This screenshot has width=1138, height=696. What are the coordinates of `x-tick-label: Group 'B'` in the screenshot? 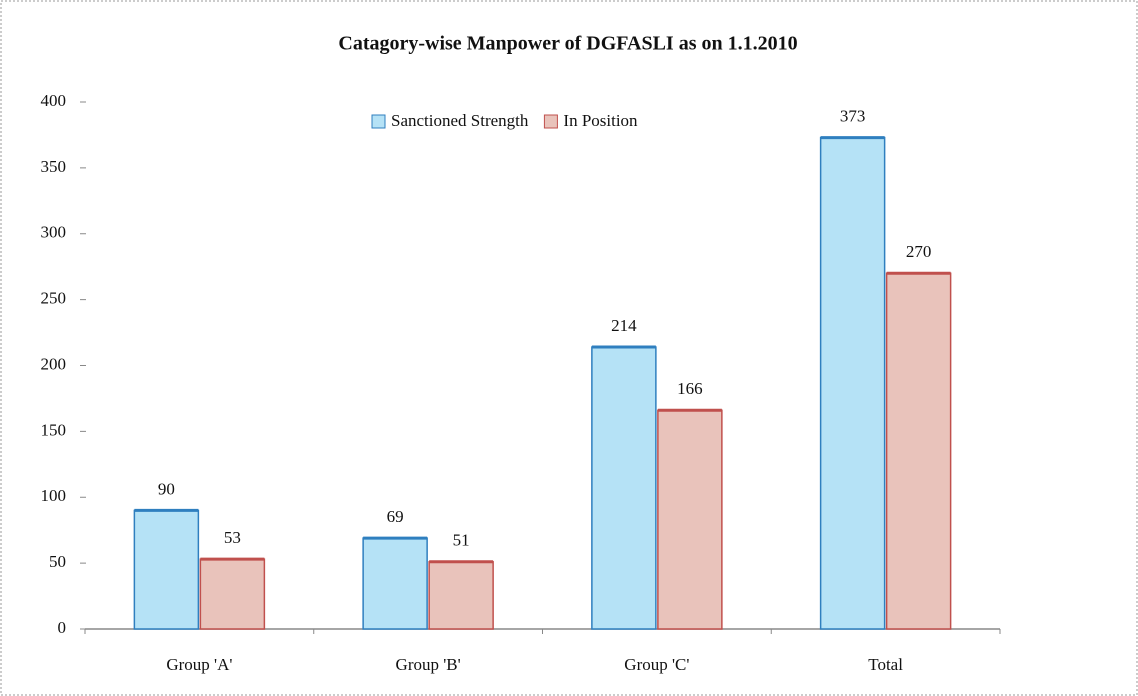 It's located at (428, 664).